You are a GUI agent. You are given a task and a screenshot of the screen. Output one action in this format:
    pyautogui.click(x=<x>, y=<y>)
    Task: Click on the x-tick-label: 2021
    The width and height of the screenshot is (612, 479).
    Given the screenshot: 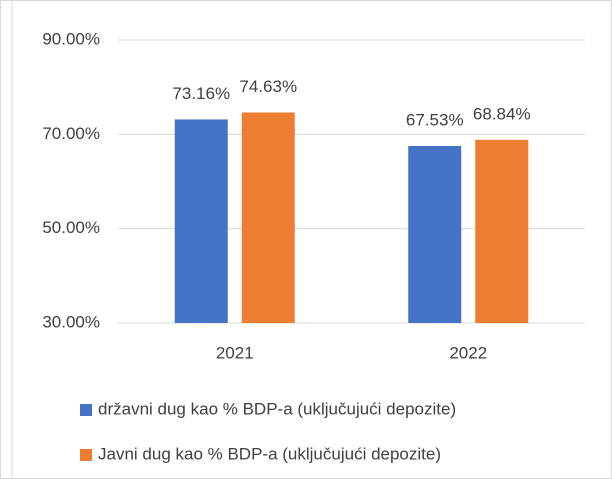 What is the action you would take?
    pyautogui.click(x=235, y=352)
    